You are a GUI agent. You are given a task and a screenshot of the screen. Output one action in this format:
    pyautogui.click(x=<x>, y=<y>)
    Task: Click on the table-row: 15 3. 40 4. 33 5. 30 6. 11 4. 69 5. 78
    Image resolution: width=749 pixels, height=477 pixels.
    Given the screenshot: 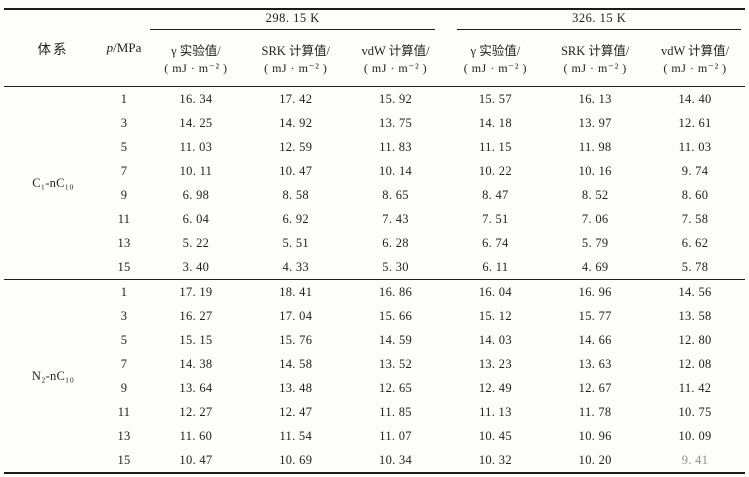 What is the action you would take?
    pyautogui.click(x=374, y=267)
    